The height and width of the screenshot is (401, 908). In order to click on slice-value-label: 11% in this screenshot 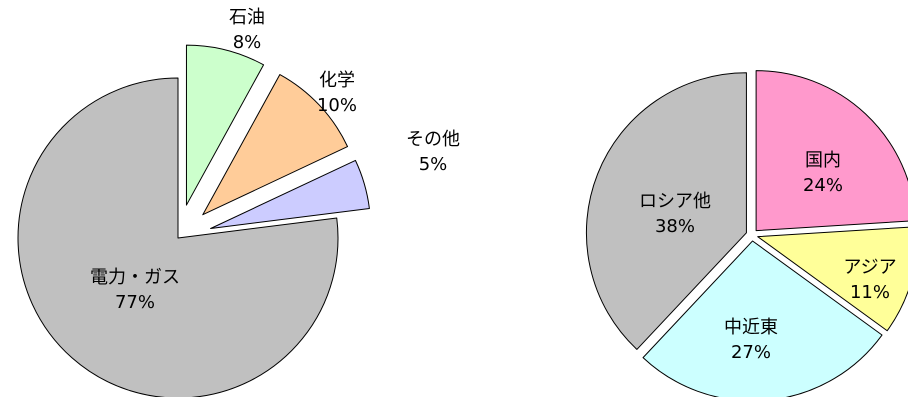, I will do `click(870, 292)`.